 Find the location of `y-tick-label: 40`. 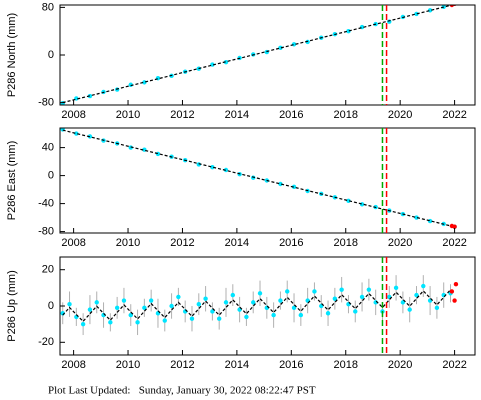

y-tick-label: 40 is located at coordinates (48, 148).